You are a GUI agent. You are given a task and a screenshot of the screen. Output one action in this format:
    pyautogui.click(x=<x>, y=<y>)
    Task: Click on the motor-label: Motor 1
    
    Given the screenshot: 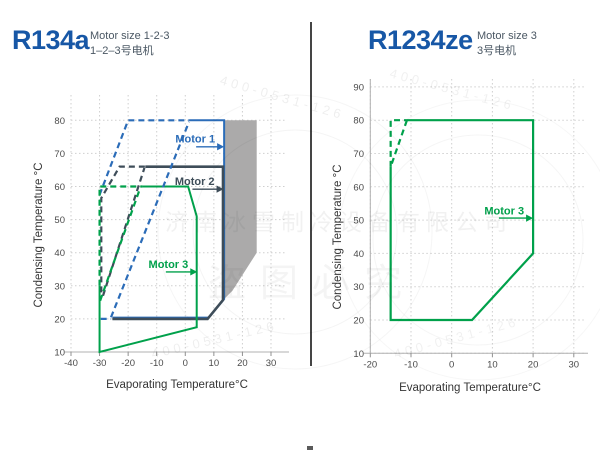 What is the action you would take?
    pyautogui.click(x=195, y=140)
    